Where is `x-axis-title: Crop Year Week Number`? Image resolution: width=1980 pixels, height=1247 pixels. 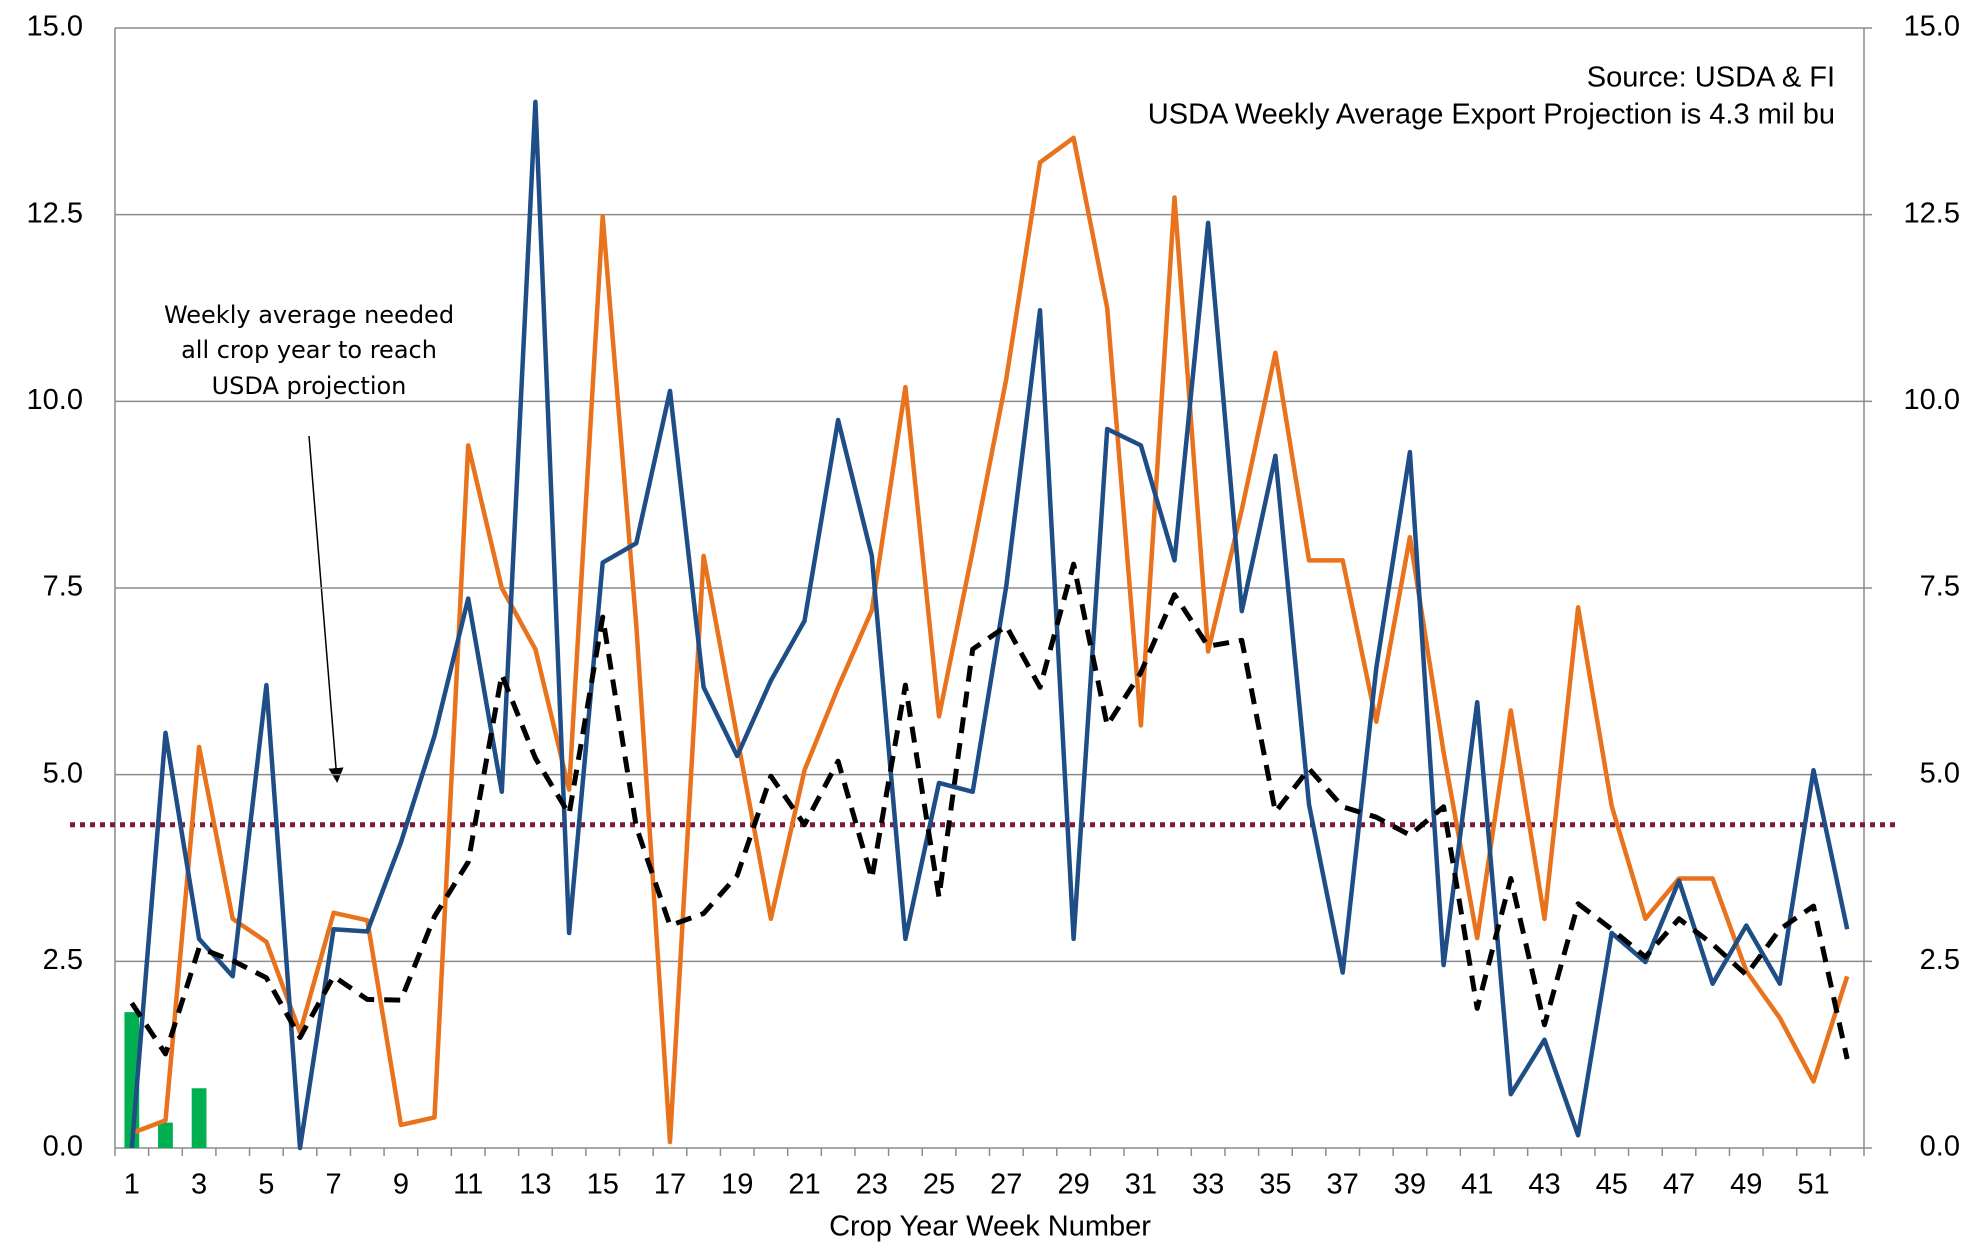 x-axis-title: Crop Year Week Number is located at coordinates (990, 1227).